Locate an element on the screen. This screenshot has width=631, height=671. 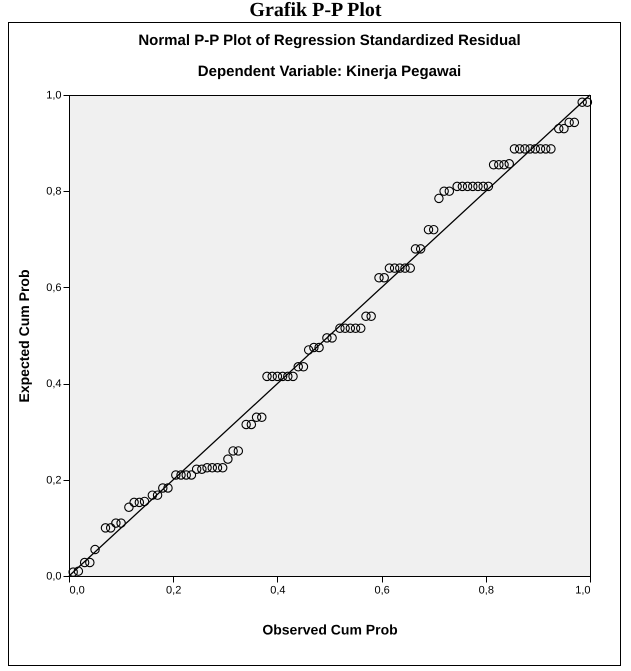
x-tick-label: 0,2 is located at coordinates (174, 590).